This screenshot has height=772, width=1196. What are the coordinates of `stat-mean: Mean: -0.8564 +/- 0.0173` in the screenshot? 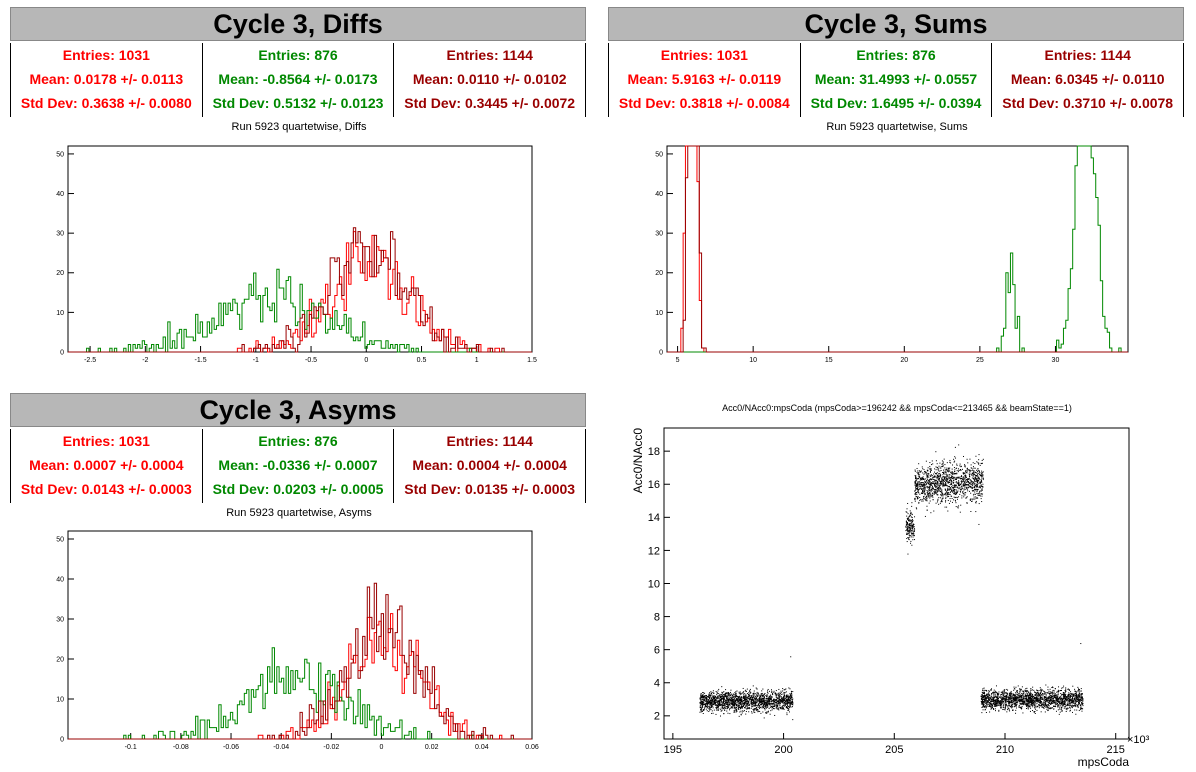 It's located at (298, 79).